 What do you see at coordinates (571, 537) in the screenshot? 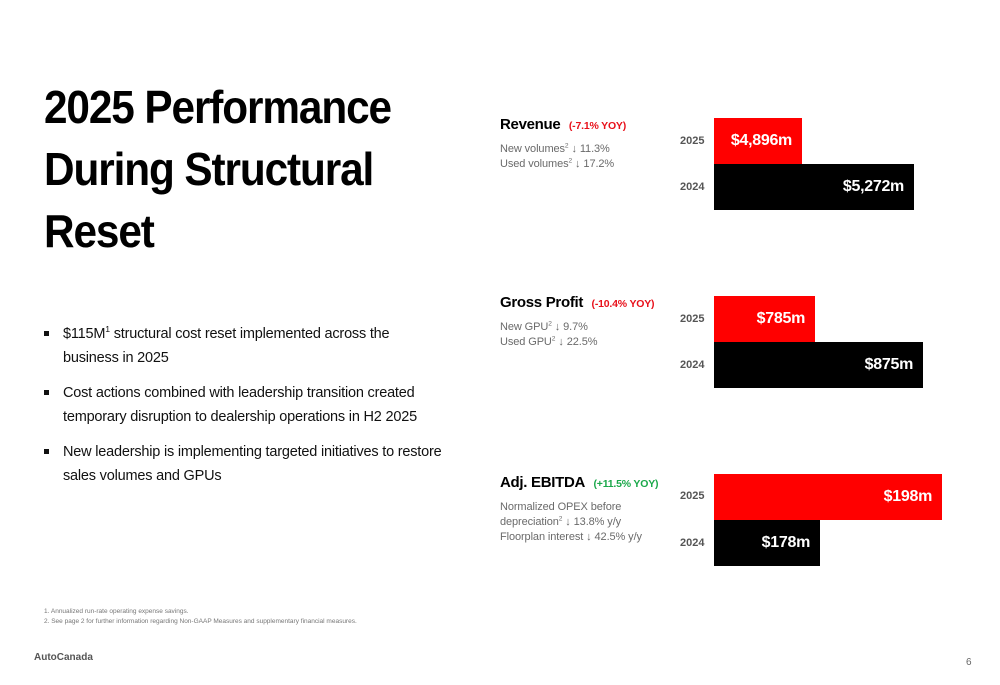
I see `detail-line: Floorplan interest ↓ 42.5% y/y` at bounding box center [571, 537].